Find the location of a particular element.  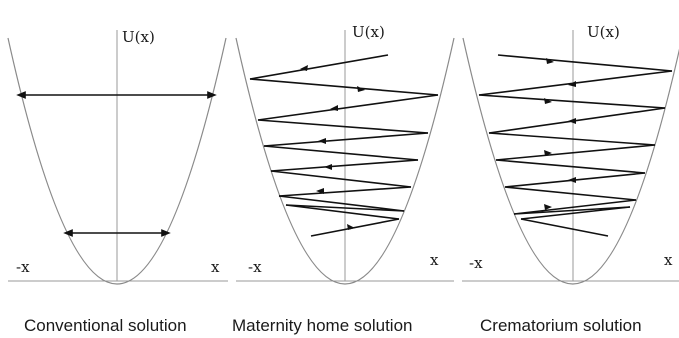

panel-caption: Conventional solution is located at coordinates (105, 325).